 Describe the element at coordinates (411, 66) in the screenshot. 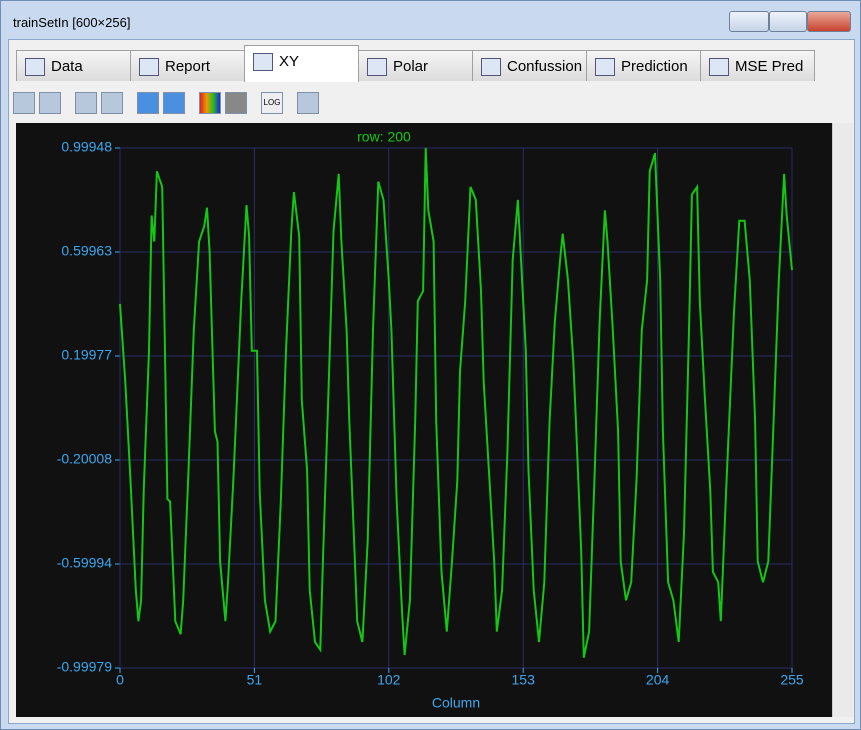

I see `tab-label: Polar` at that location.